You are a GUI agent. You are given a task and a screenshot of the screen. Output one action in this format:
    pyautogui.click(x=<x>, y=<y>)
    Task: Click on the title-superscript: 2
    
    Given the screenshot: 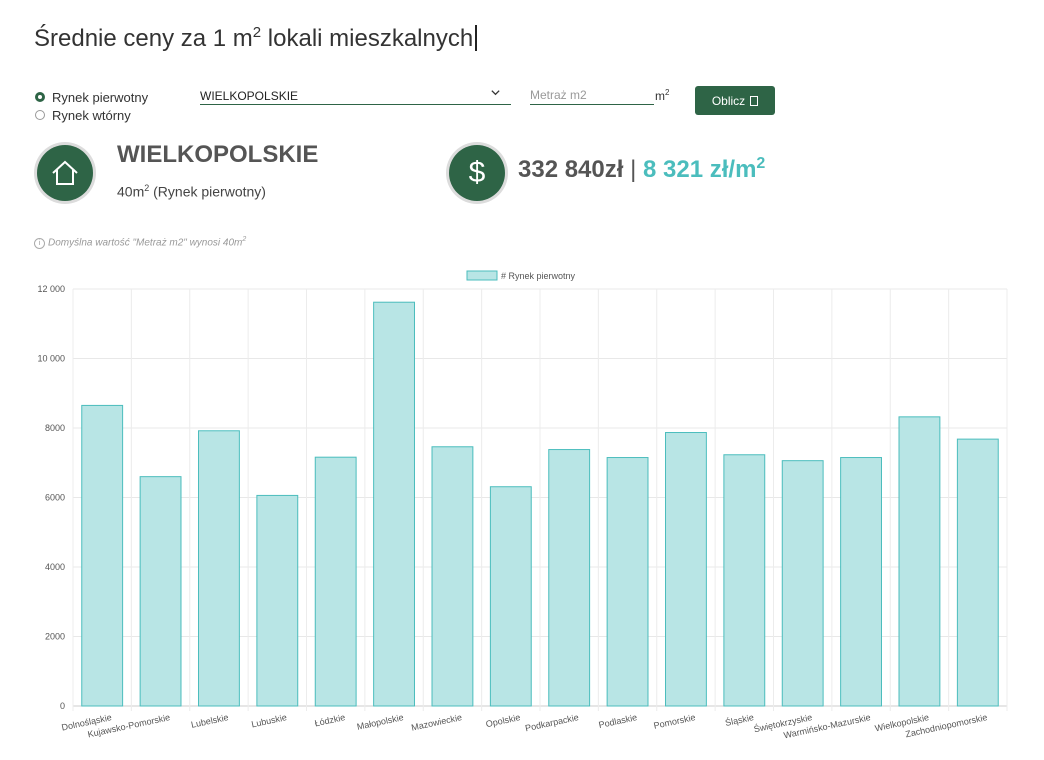 What is the action you would take?
    pyautogui.click(x=257, y=32)
    